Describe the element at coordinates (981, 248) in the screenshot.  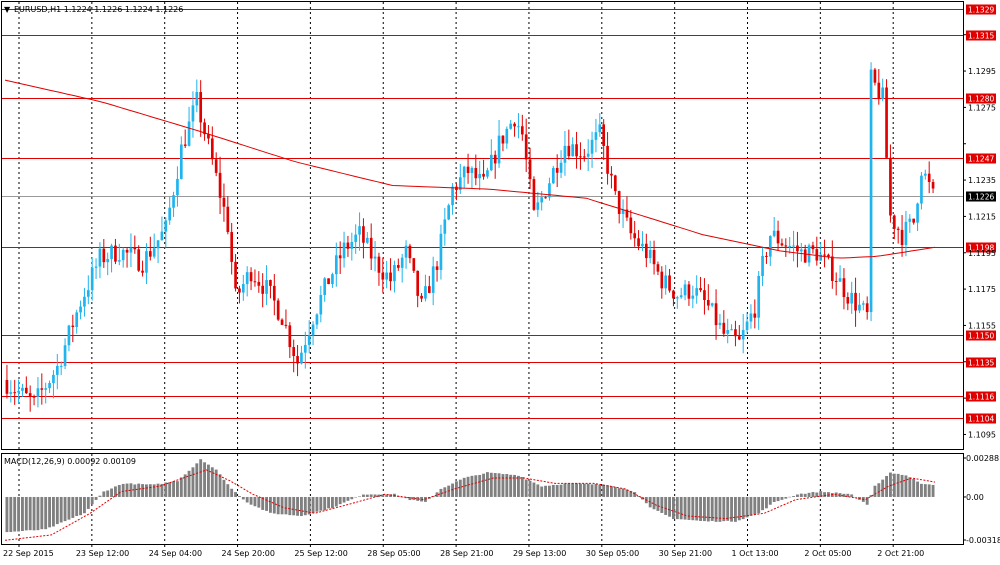
I see `price-level-label: 1.1198` at that location.